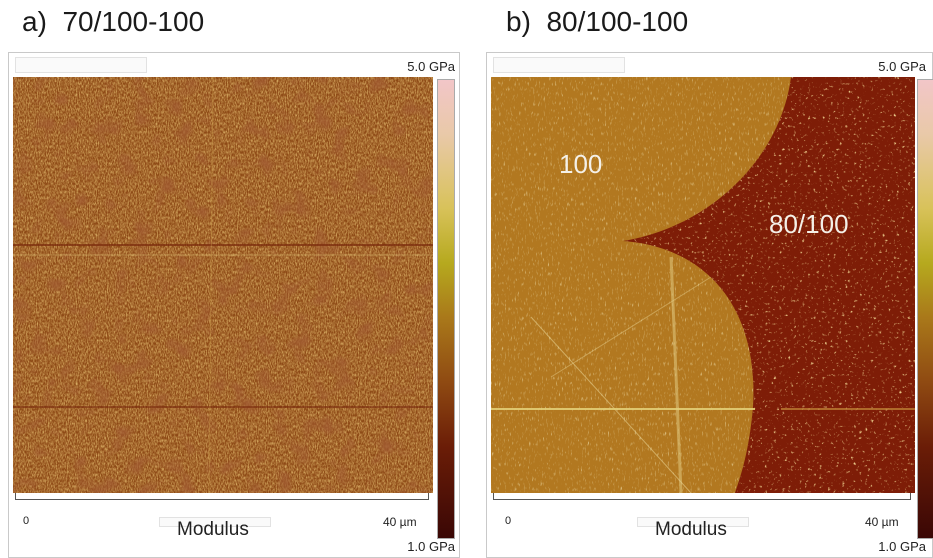 The image size is (933, 558). Describe the element at coordinates (902, 546) in the screenshot. I see `panel-b-scale-min: 1.0 GPa` at that location.